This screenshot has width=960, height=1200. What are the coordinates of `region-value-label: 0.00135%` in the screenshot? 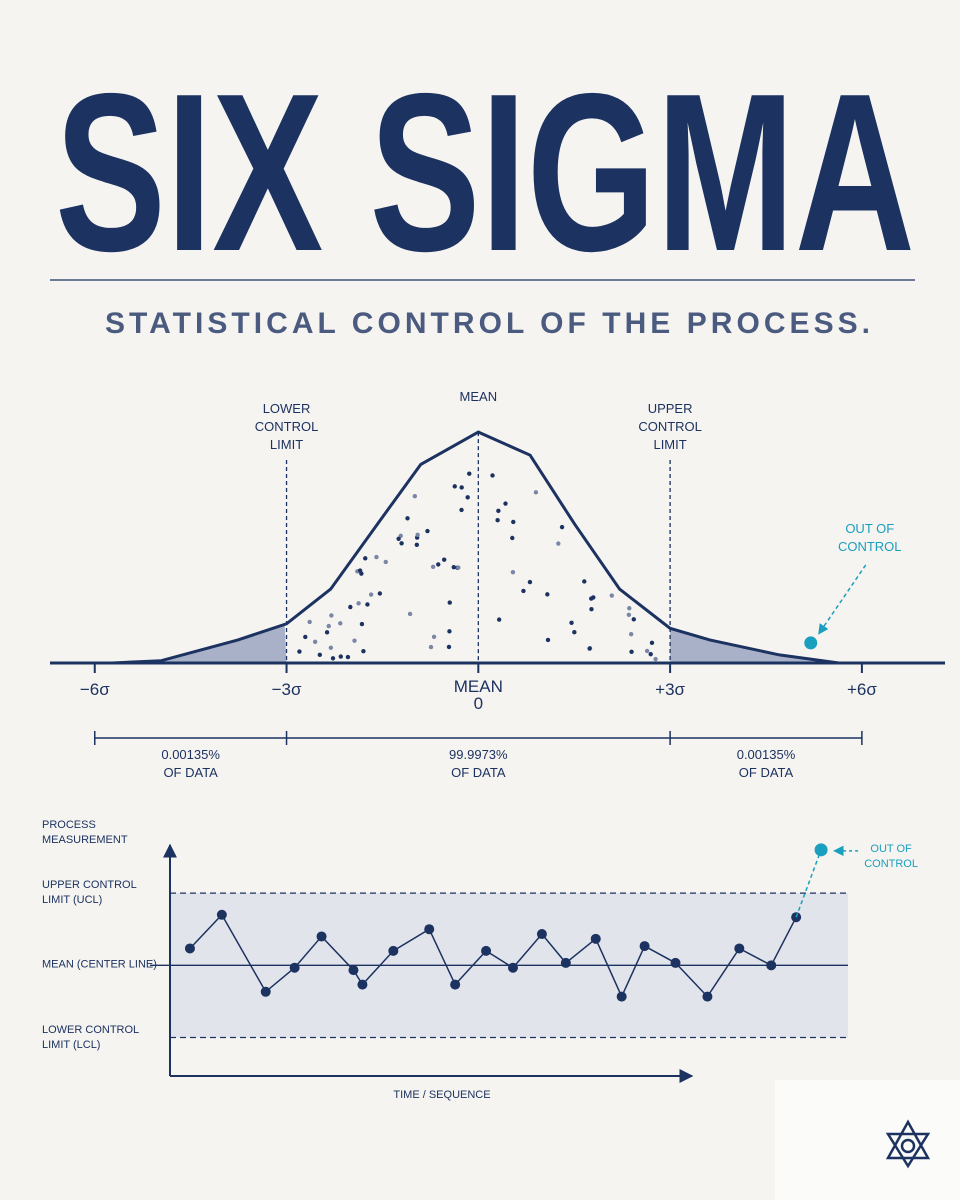 It's located at (766, 754).